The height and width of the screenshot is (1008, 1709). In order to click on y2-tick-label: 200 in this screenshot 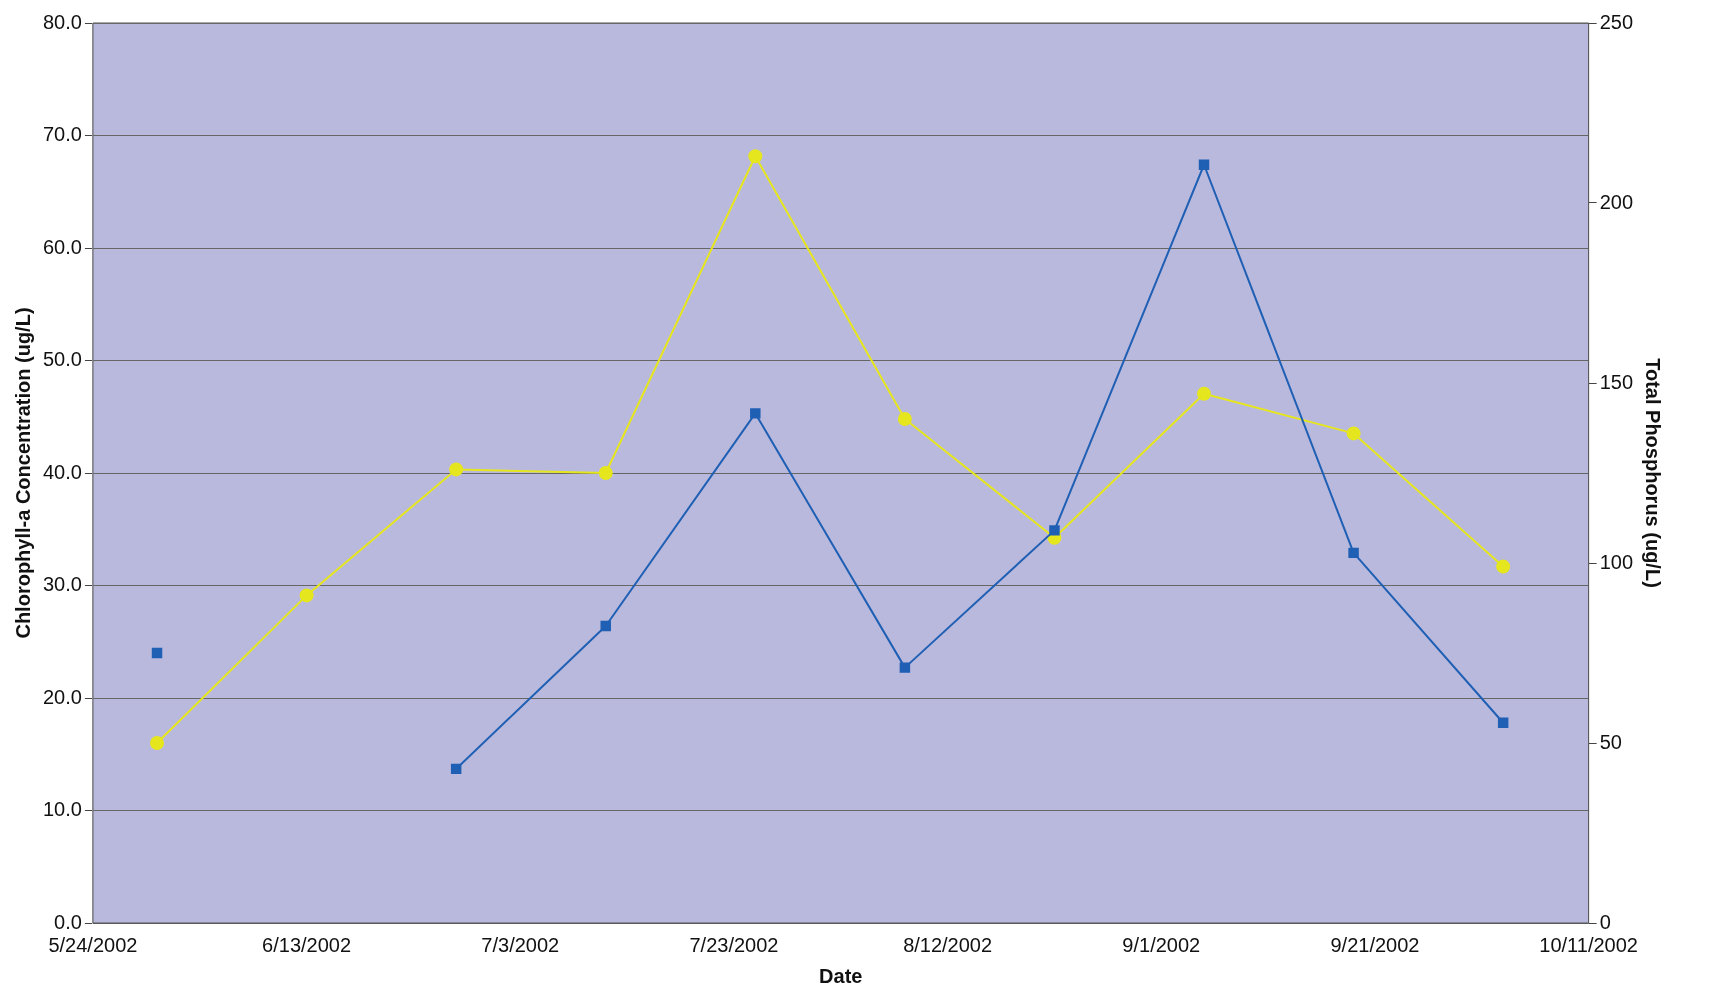, I will do `click(1616, 201)`.